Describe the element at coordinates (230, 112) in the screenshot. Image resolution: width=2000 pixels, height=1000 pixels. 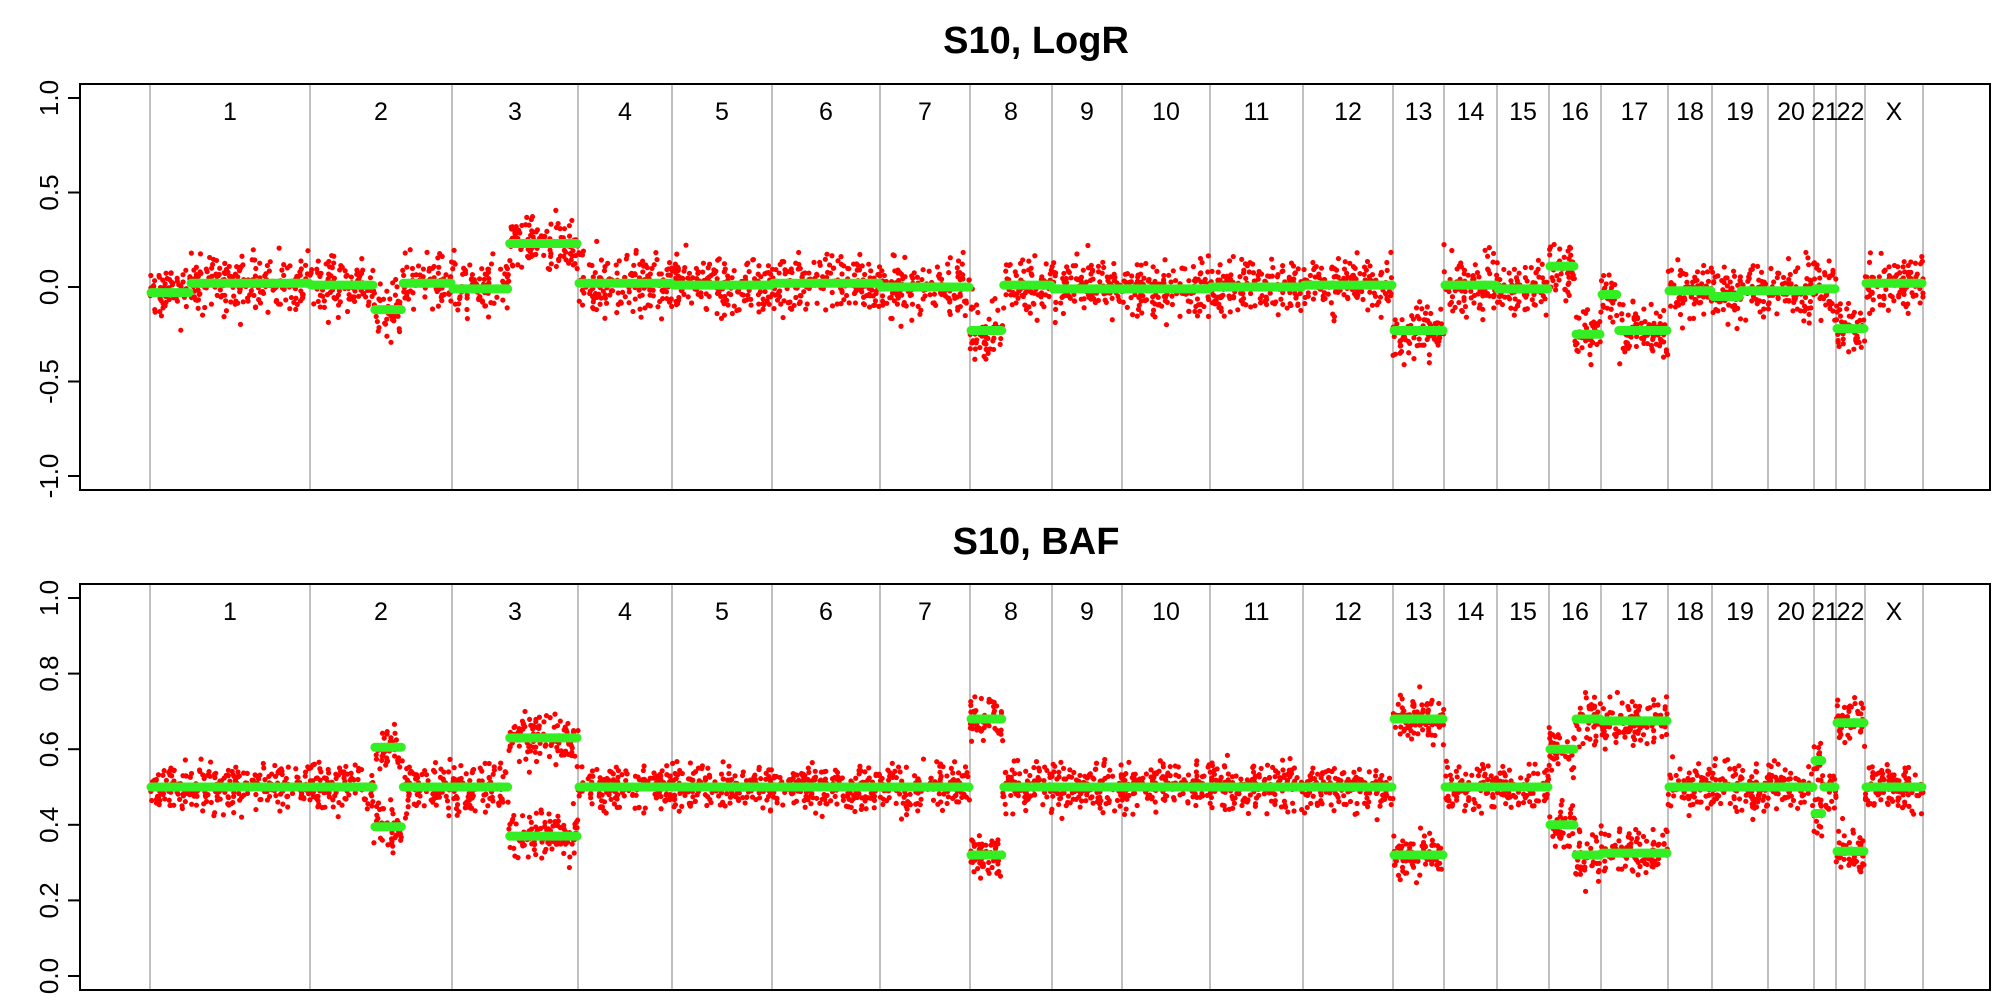
I see `logr-chrom-label: 1` at that location.